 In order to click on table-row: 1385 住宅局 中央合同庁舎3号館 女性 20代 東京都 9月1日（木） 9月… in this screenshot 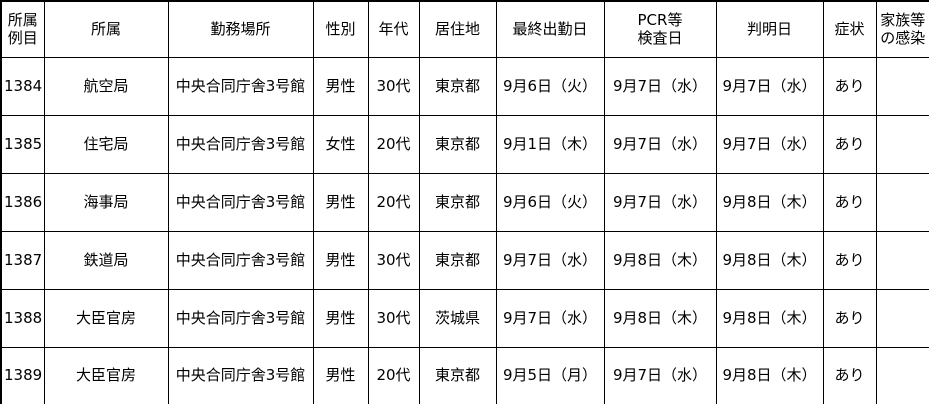, I will do `click(464, 144)`.